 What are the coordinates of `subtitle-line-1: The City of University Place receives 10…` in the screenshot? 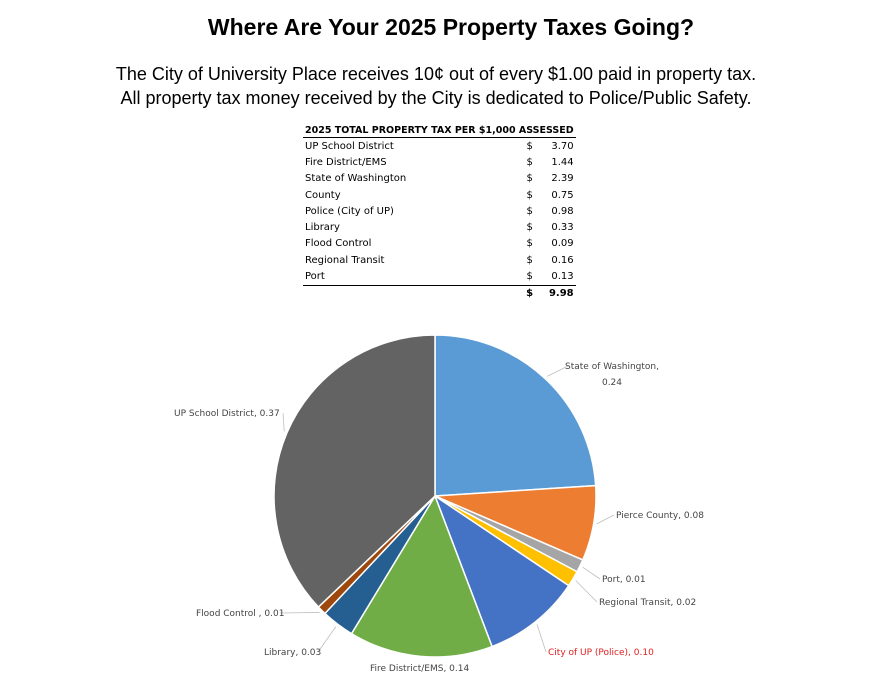 It's located at (436, 74).